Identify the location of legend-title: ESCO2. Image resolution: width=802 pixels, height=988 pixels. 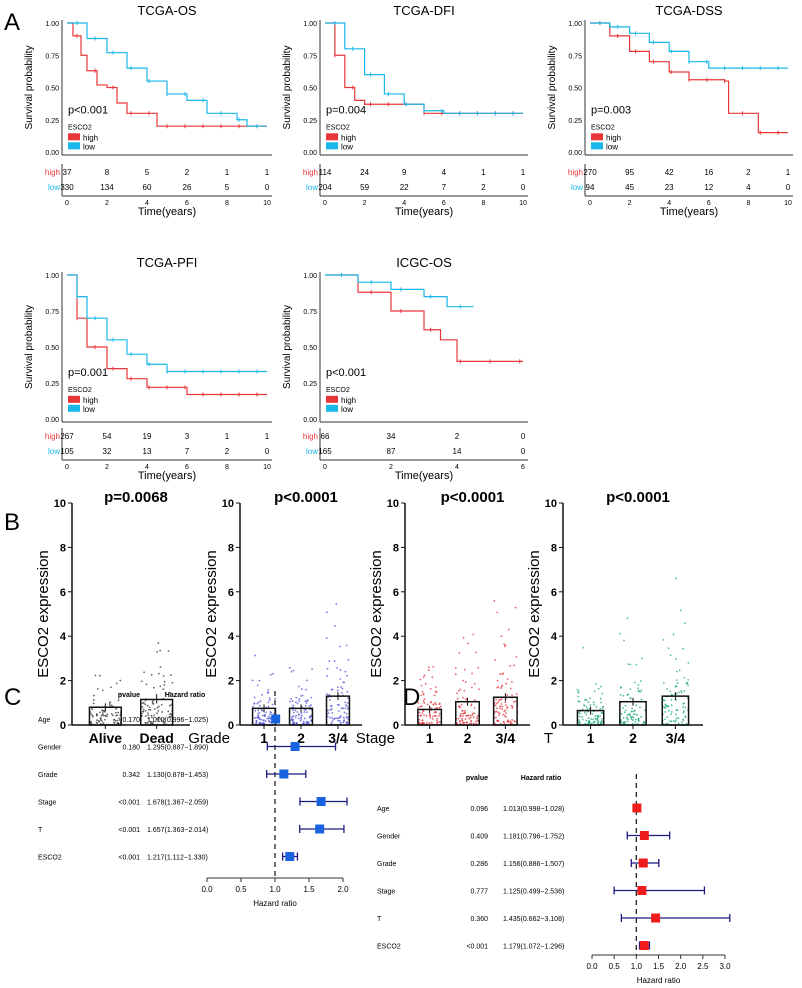
(80, 390).